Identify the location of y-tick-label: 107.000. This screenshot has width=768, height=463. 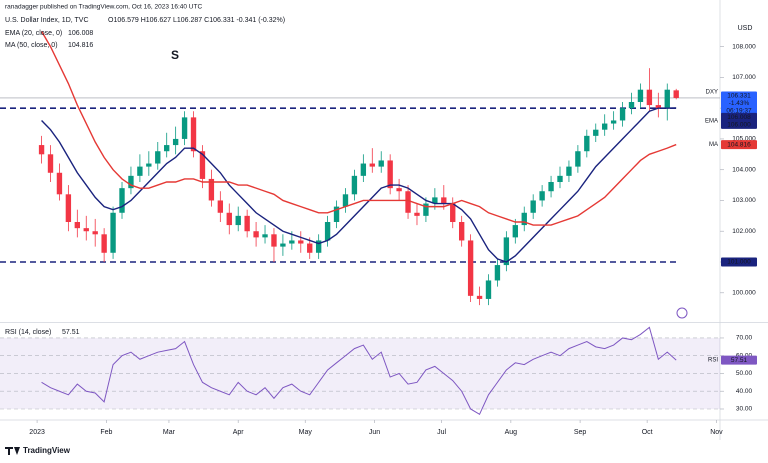
(744, 77).